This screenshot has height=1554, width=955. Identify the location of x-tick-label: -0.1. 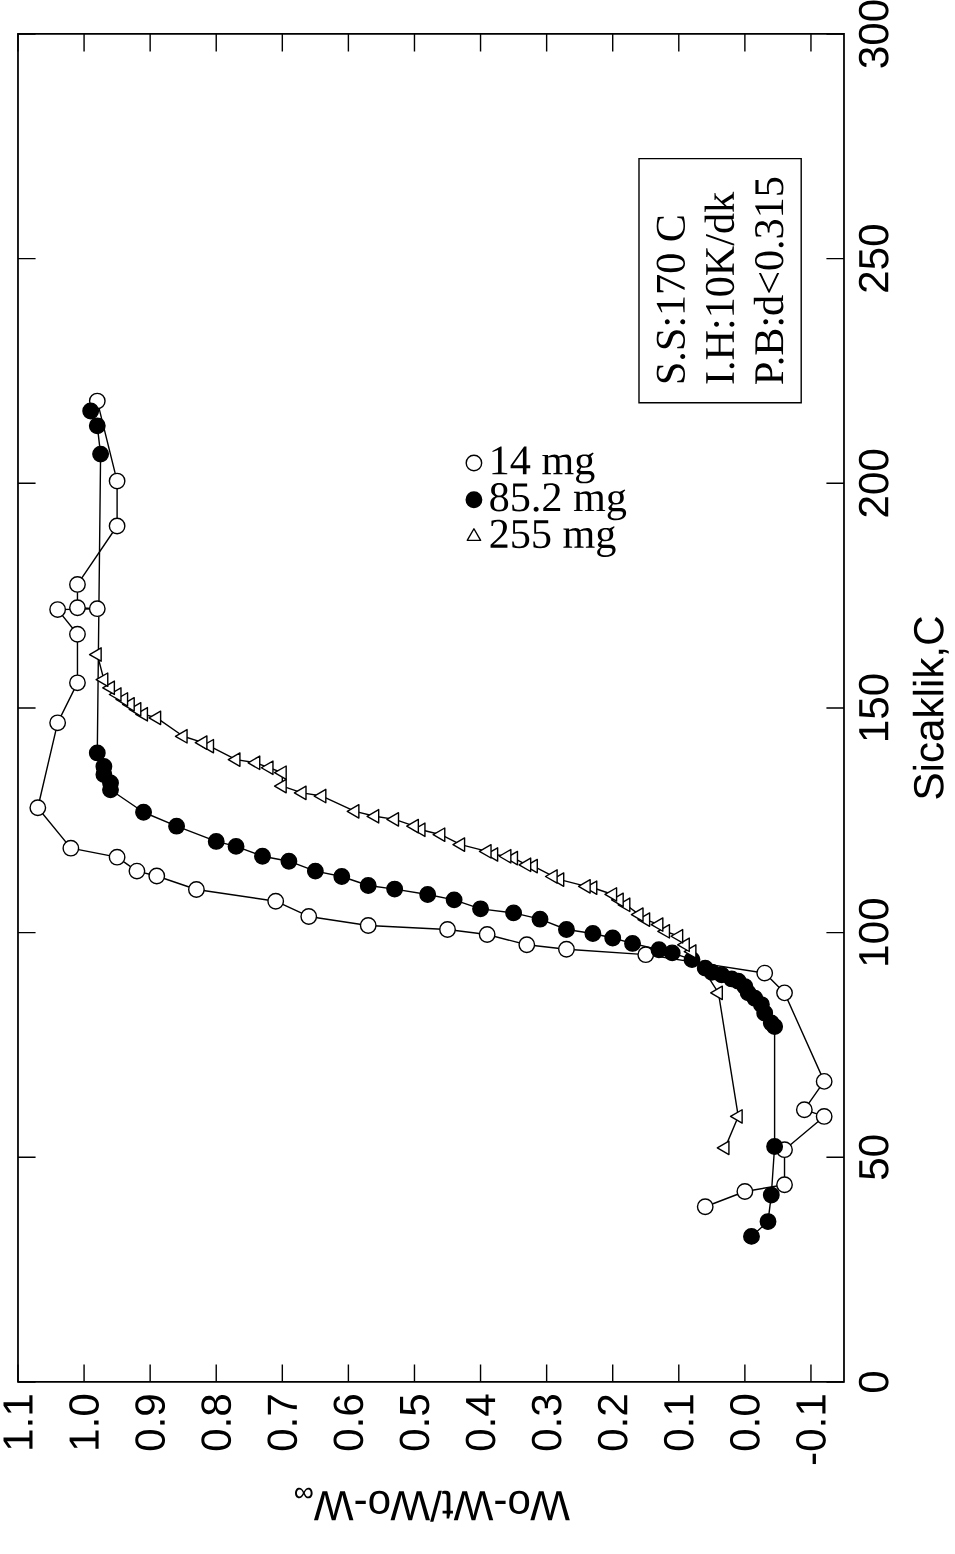
(811, 1430).